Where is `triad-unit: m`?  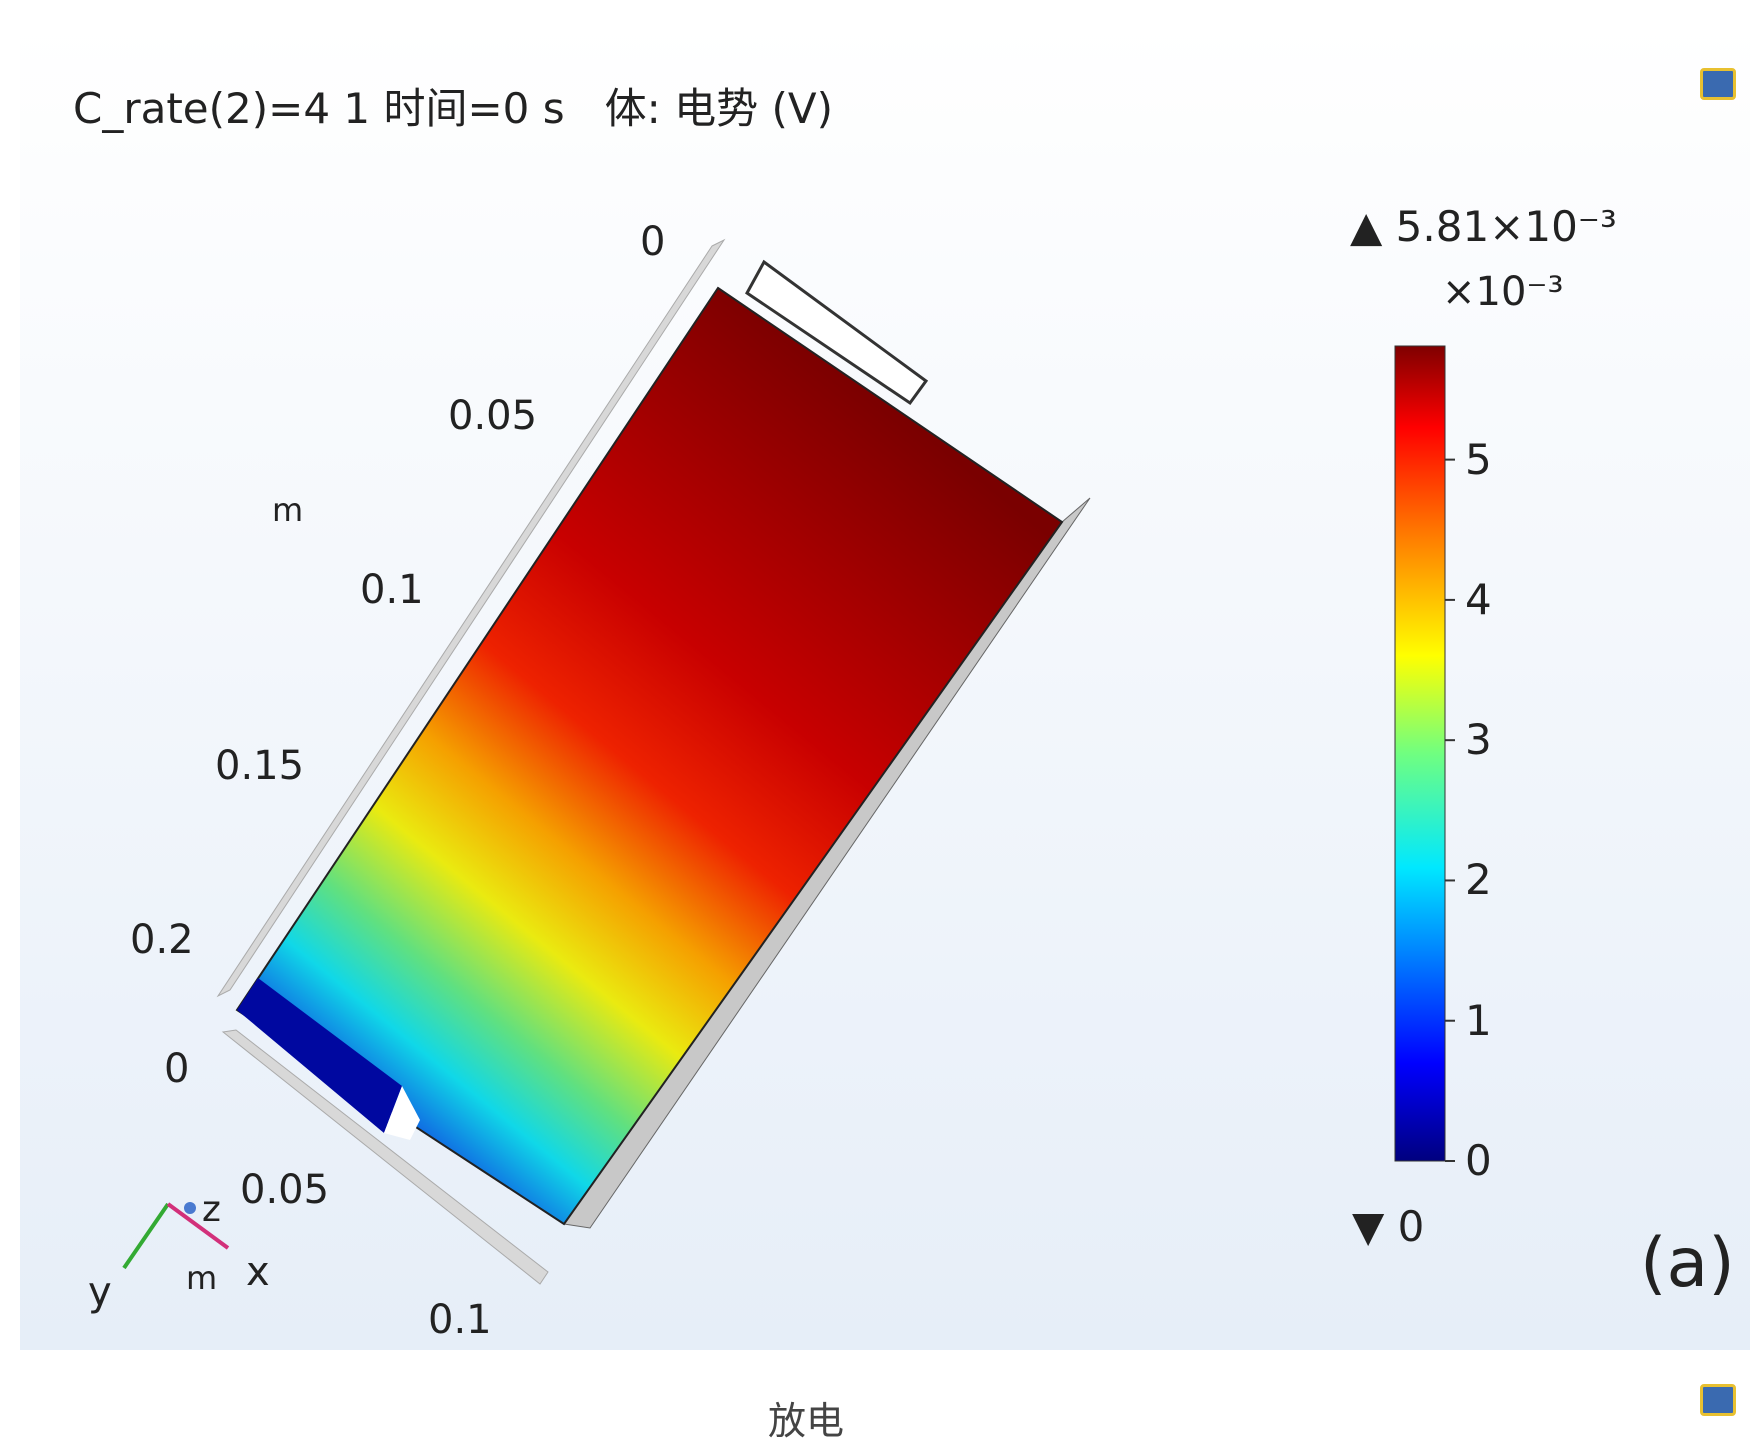
triad-unit: m is located at coordinates (202, 1278).